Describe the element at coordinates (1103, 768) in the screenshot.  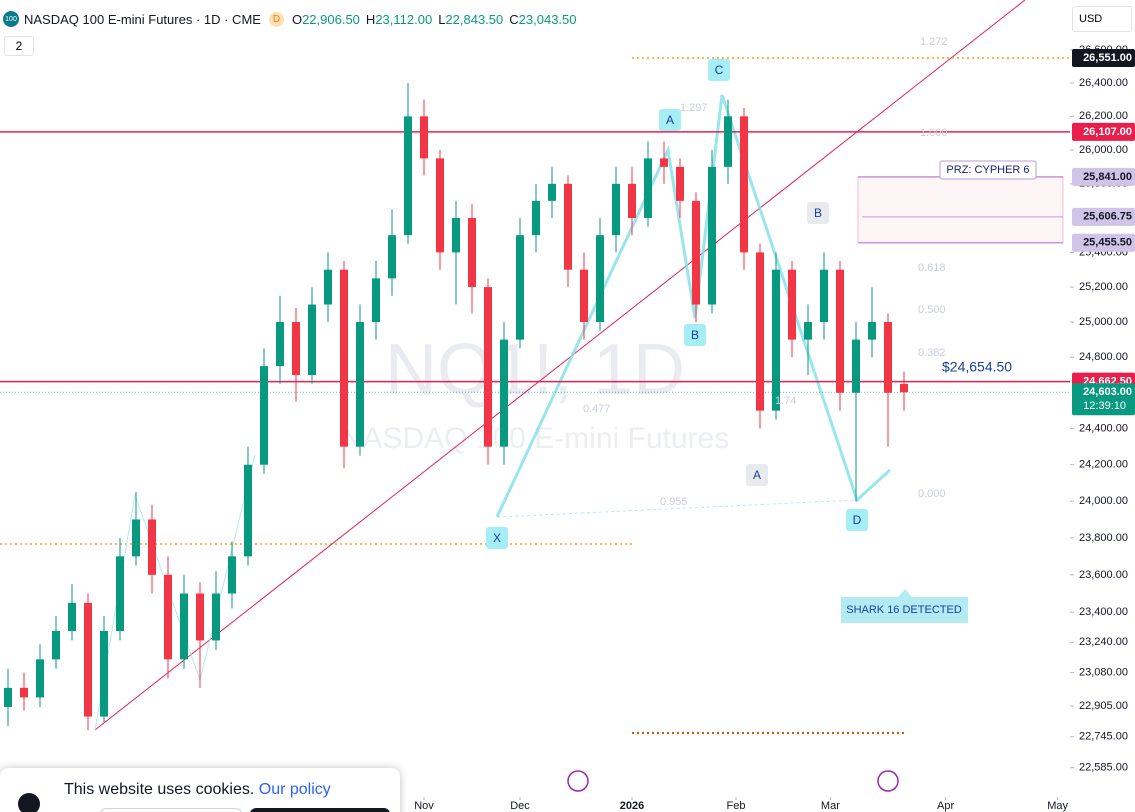
I see `y-tick-label: 22,585.00` at that location.